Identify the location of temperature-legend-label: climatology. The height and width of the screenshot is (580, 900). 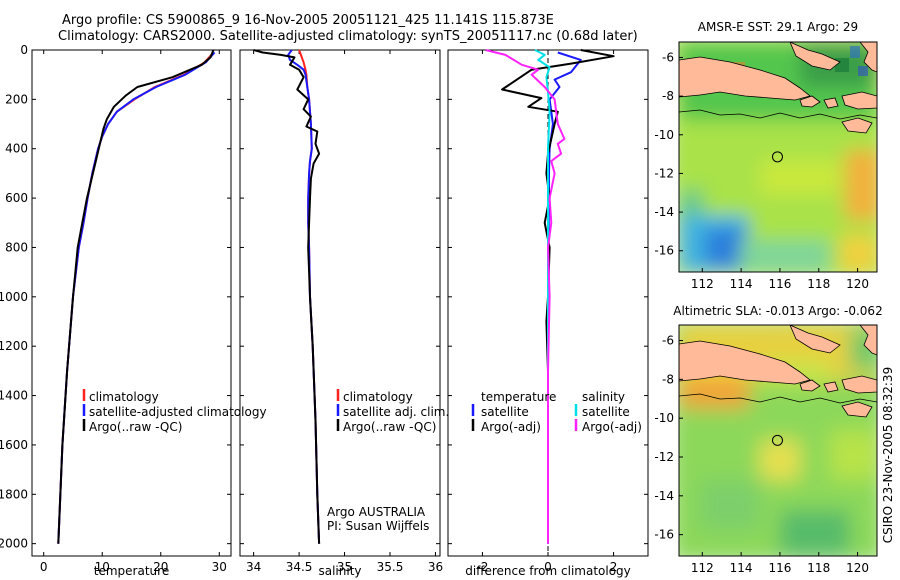
(124, 397).